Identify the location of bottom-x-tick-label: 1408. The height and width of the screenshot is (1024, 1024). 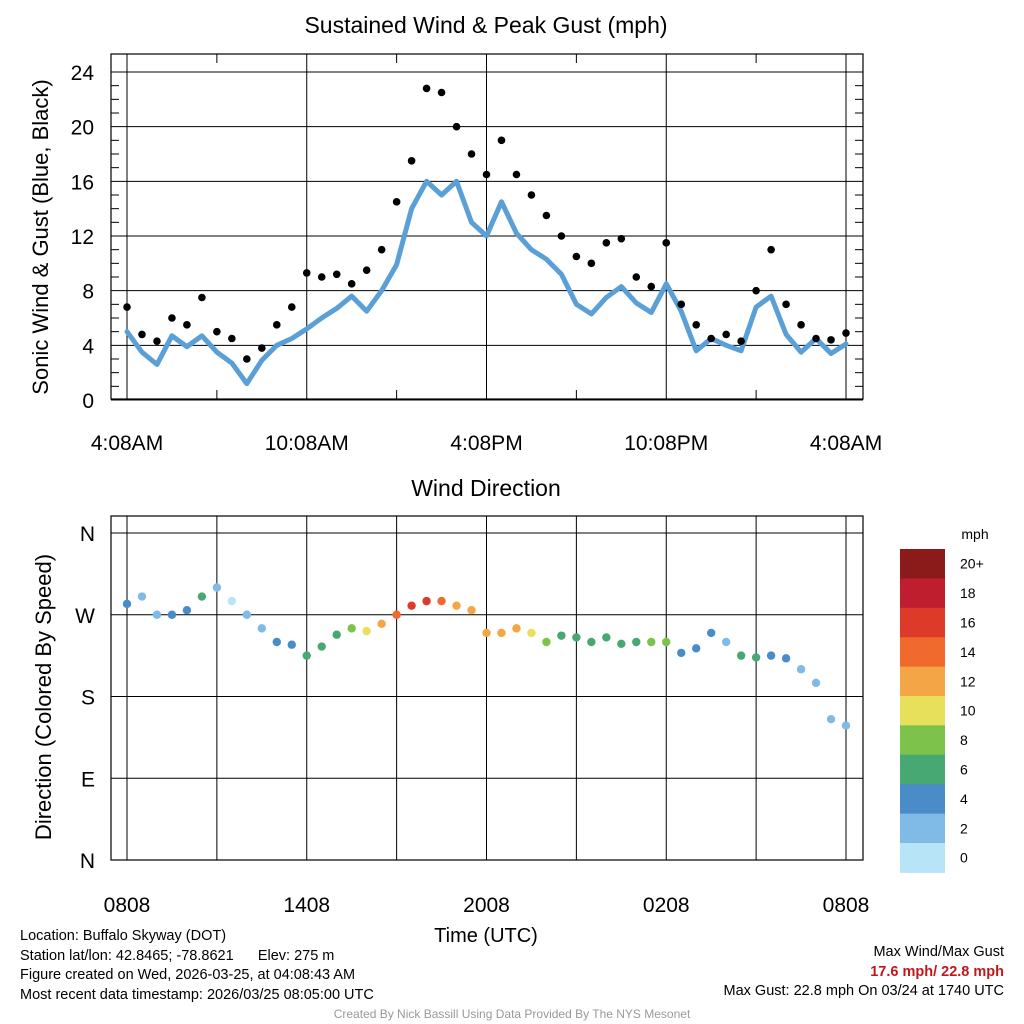
(306, 905).